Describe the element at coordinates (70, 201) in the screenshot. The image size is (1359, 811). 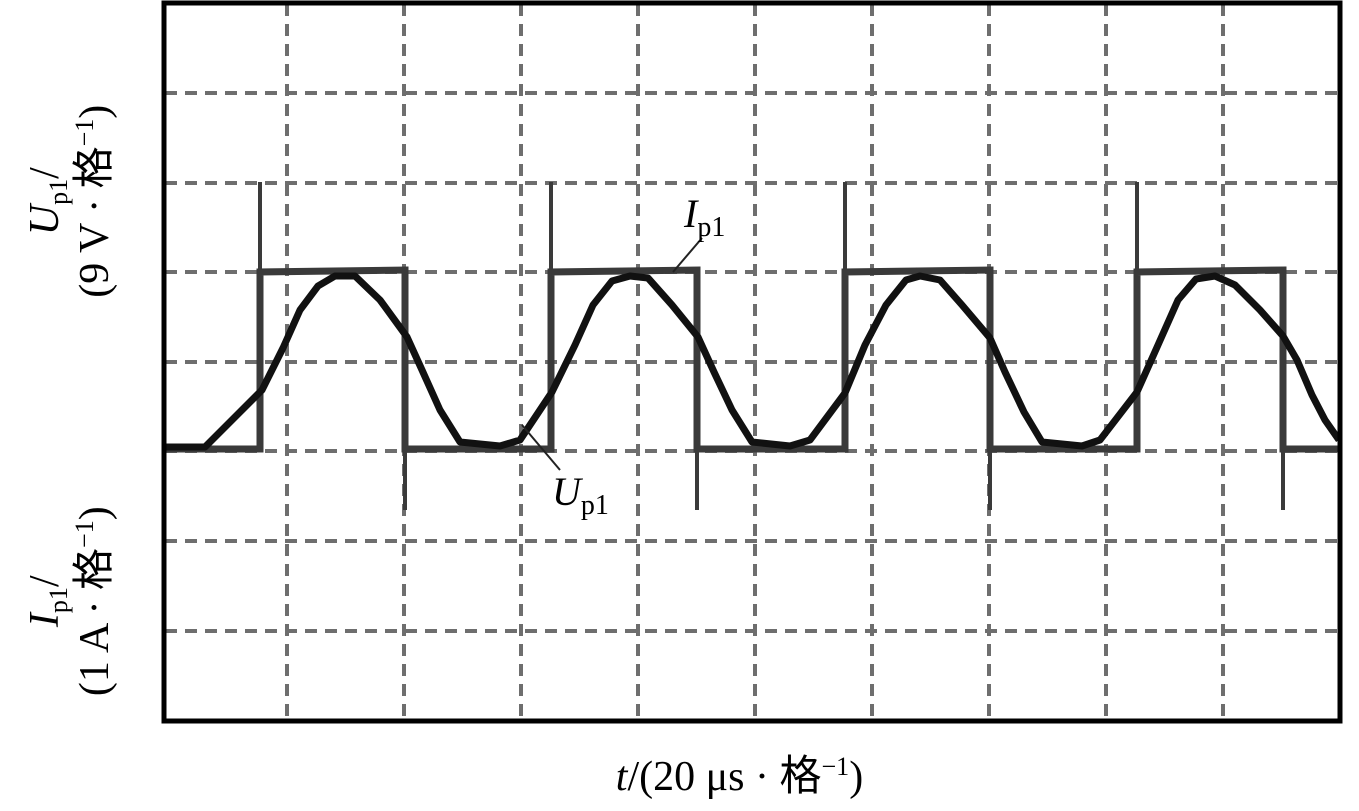
I see `y-axis-label-voltage: Up1/ (9 V · 格−1)` at that location.